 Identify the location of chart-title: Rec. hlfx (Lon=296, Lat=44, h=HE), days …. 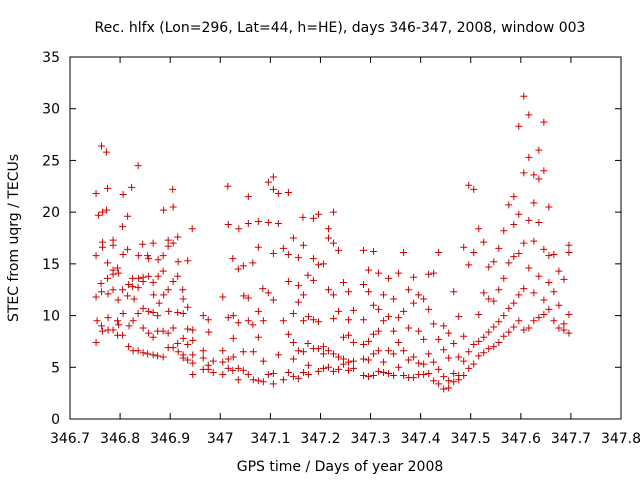
(340, 28).